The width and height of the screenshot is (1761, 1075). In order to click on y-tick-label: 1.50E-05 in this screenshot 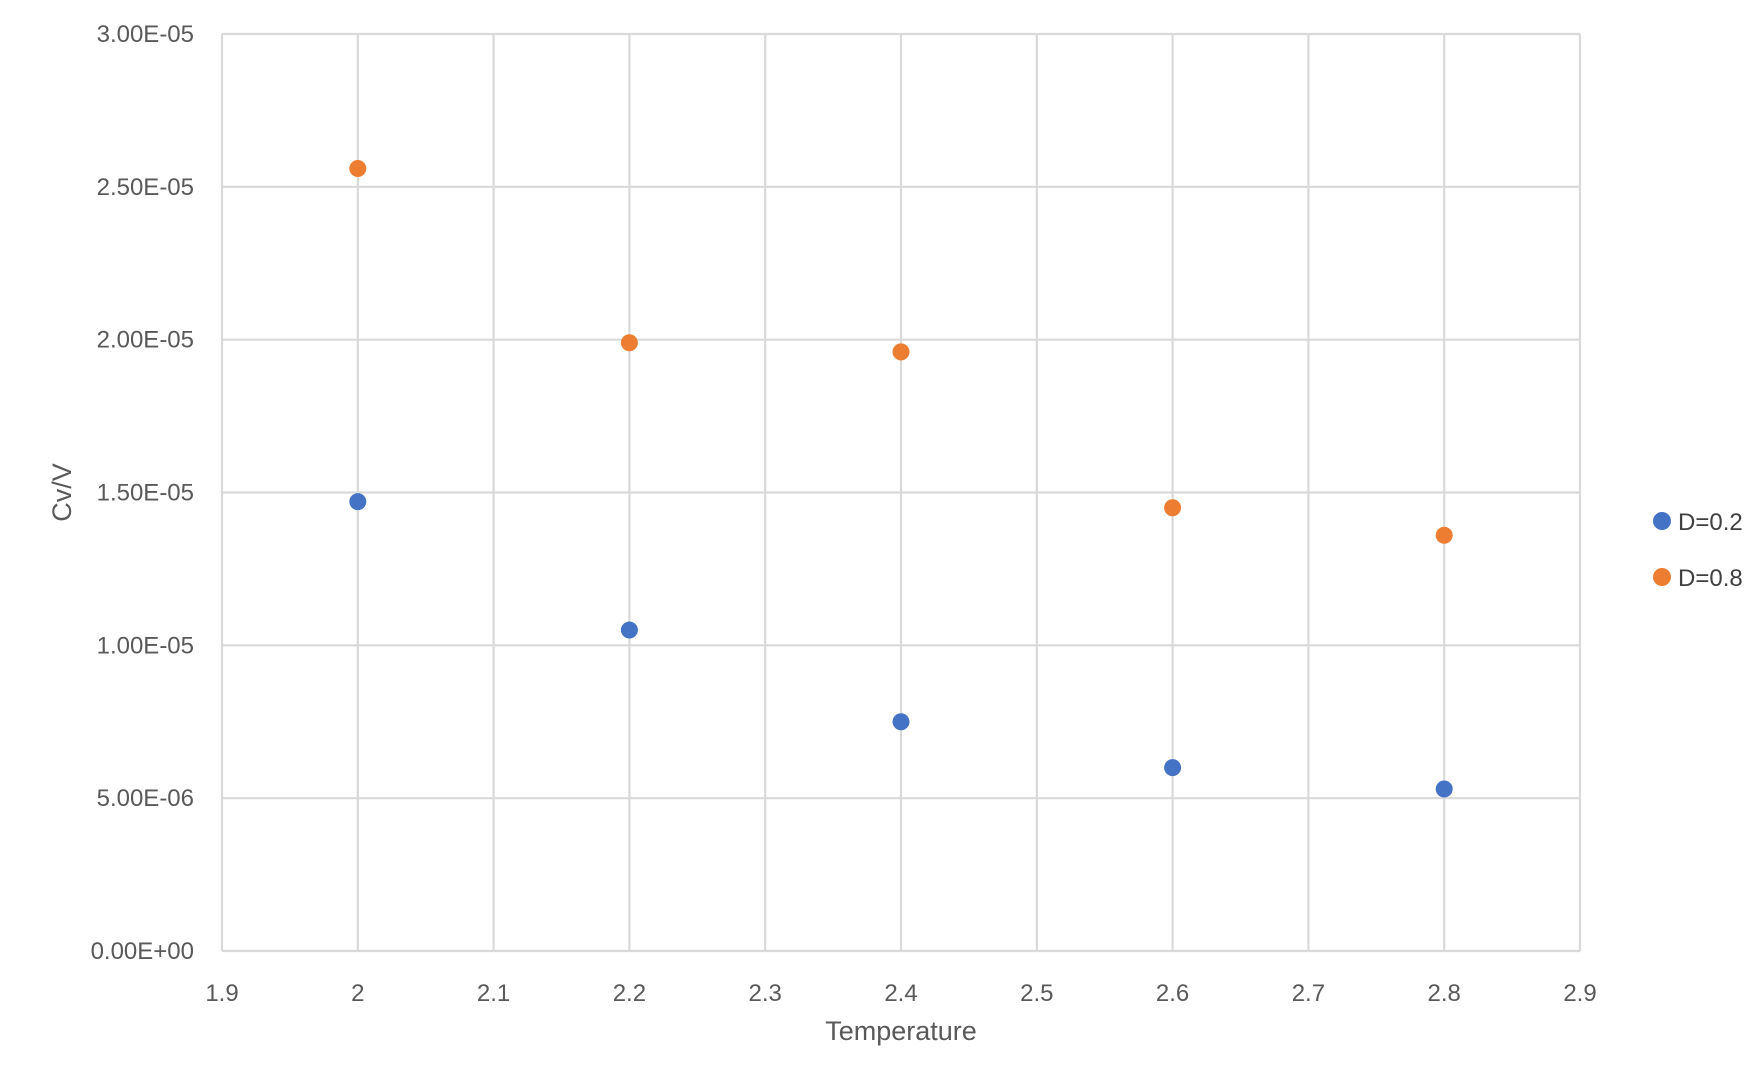, I will do `click(145, 493)`.